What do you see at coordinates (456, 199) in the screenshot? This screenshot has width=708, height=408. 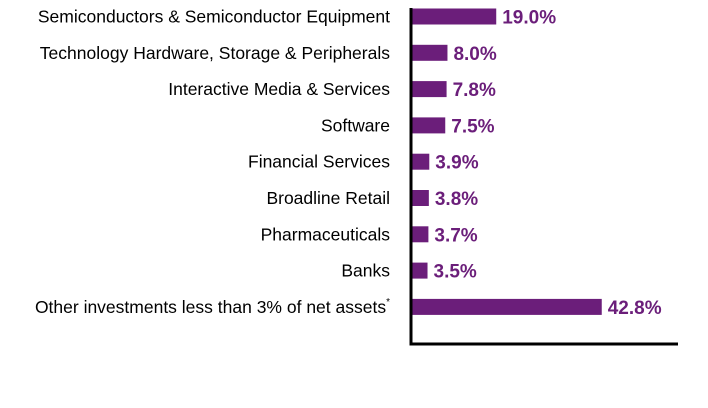 I see `value-label: 3.8%` at bounding box center [456, 199].